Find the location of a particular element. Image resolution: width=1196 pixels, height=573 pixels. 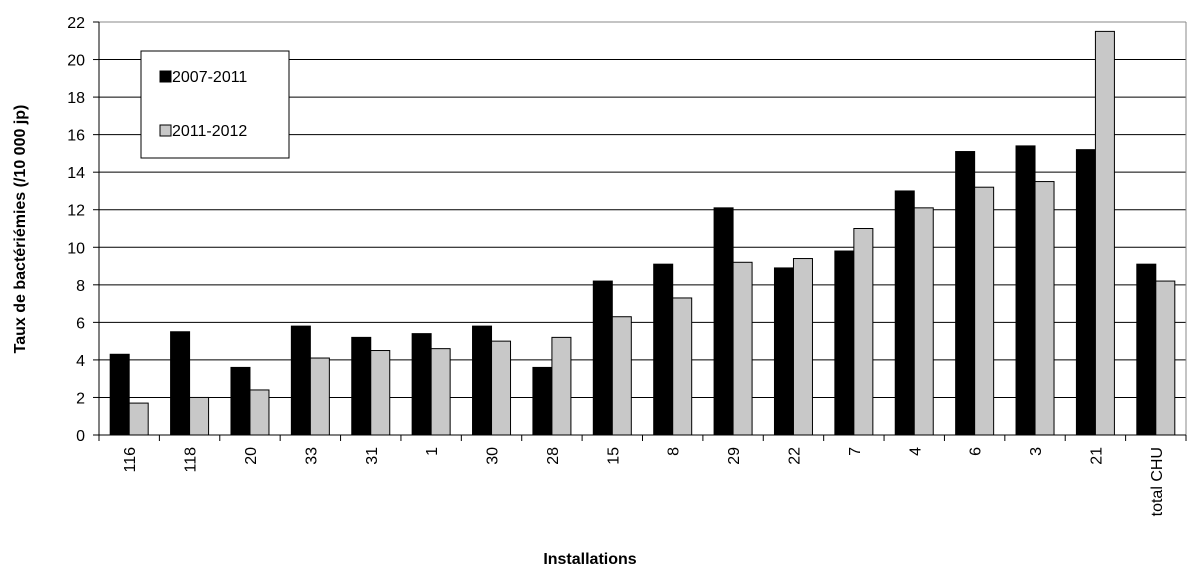

x-tick-label: 21 is located at coordinates (1096, 456).